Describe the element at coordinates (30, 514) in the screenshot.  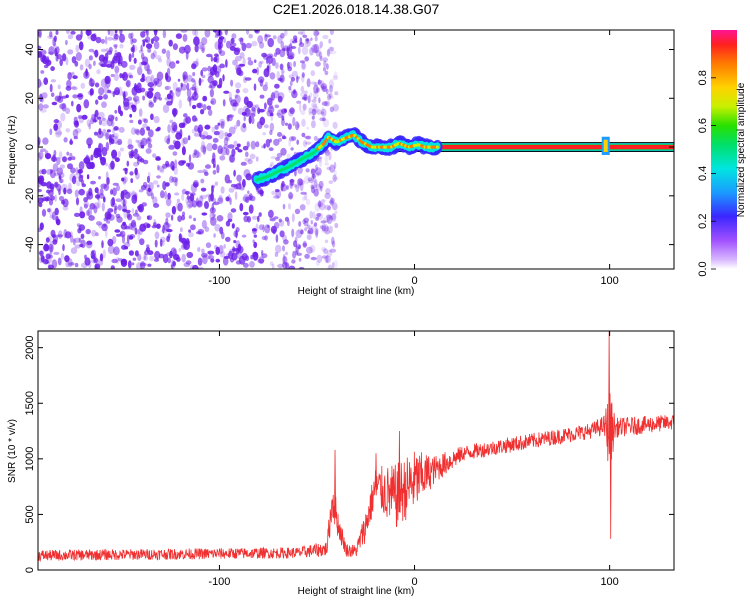
I see `snr-y-tick-label: 500` at that location.